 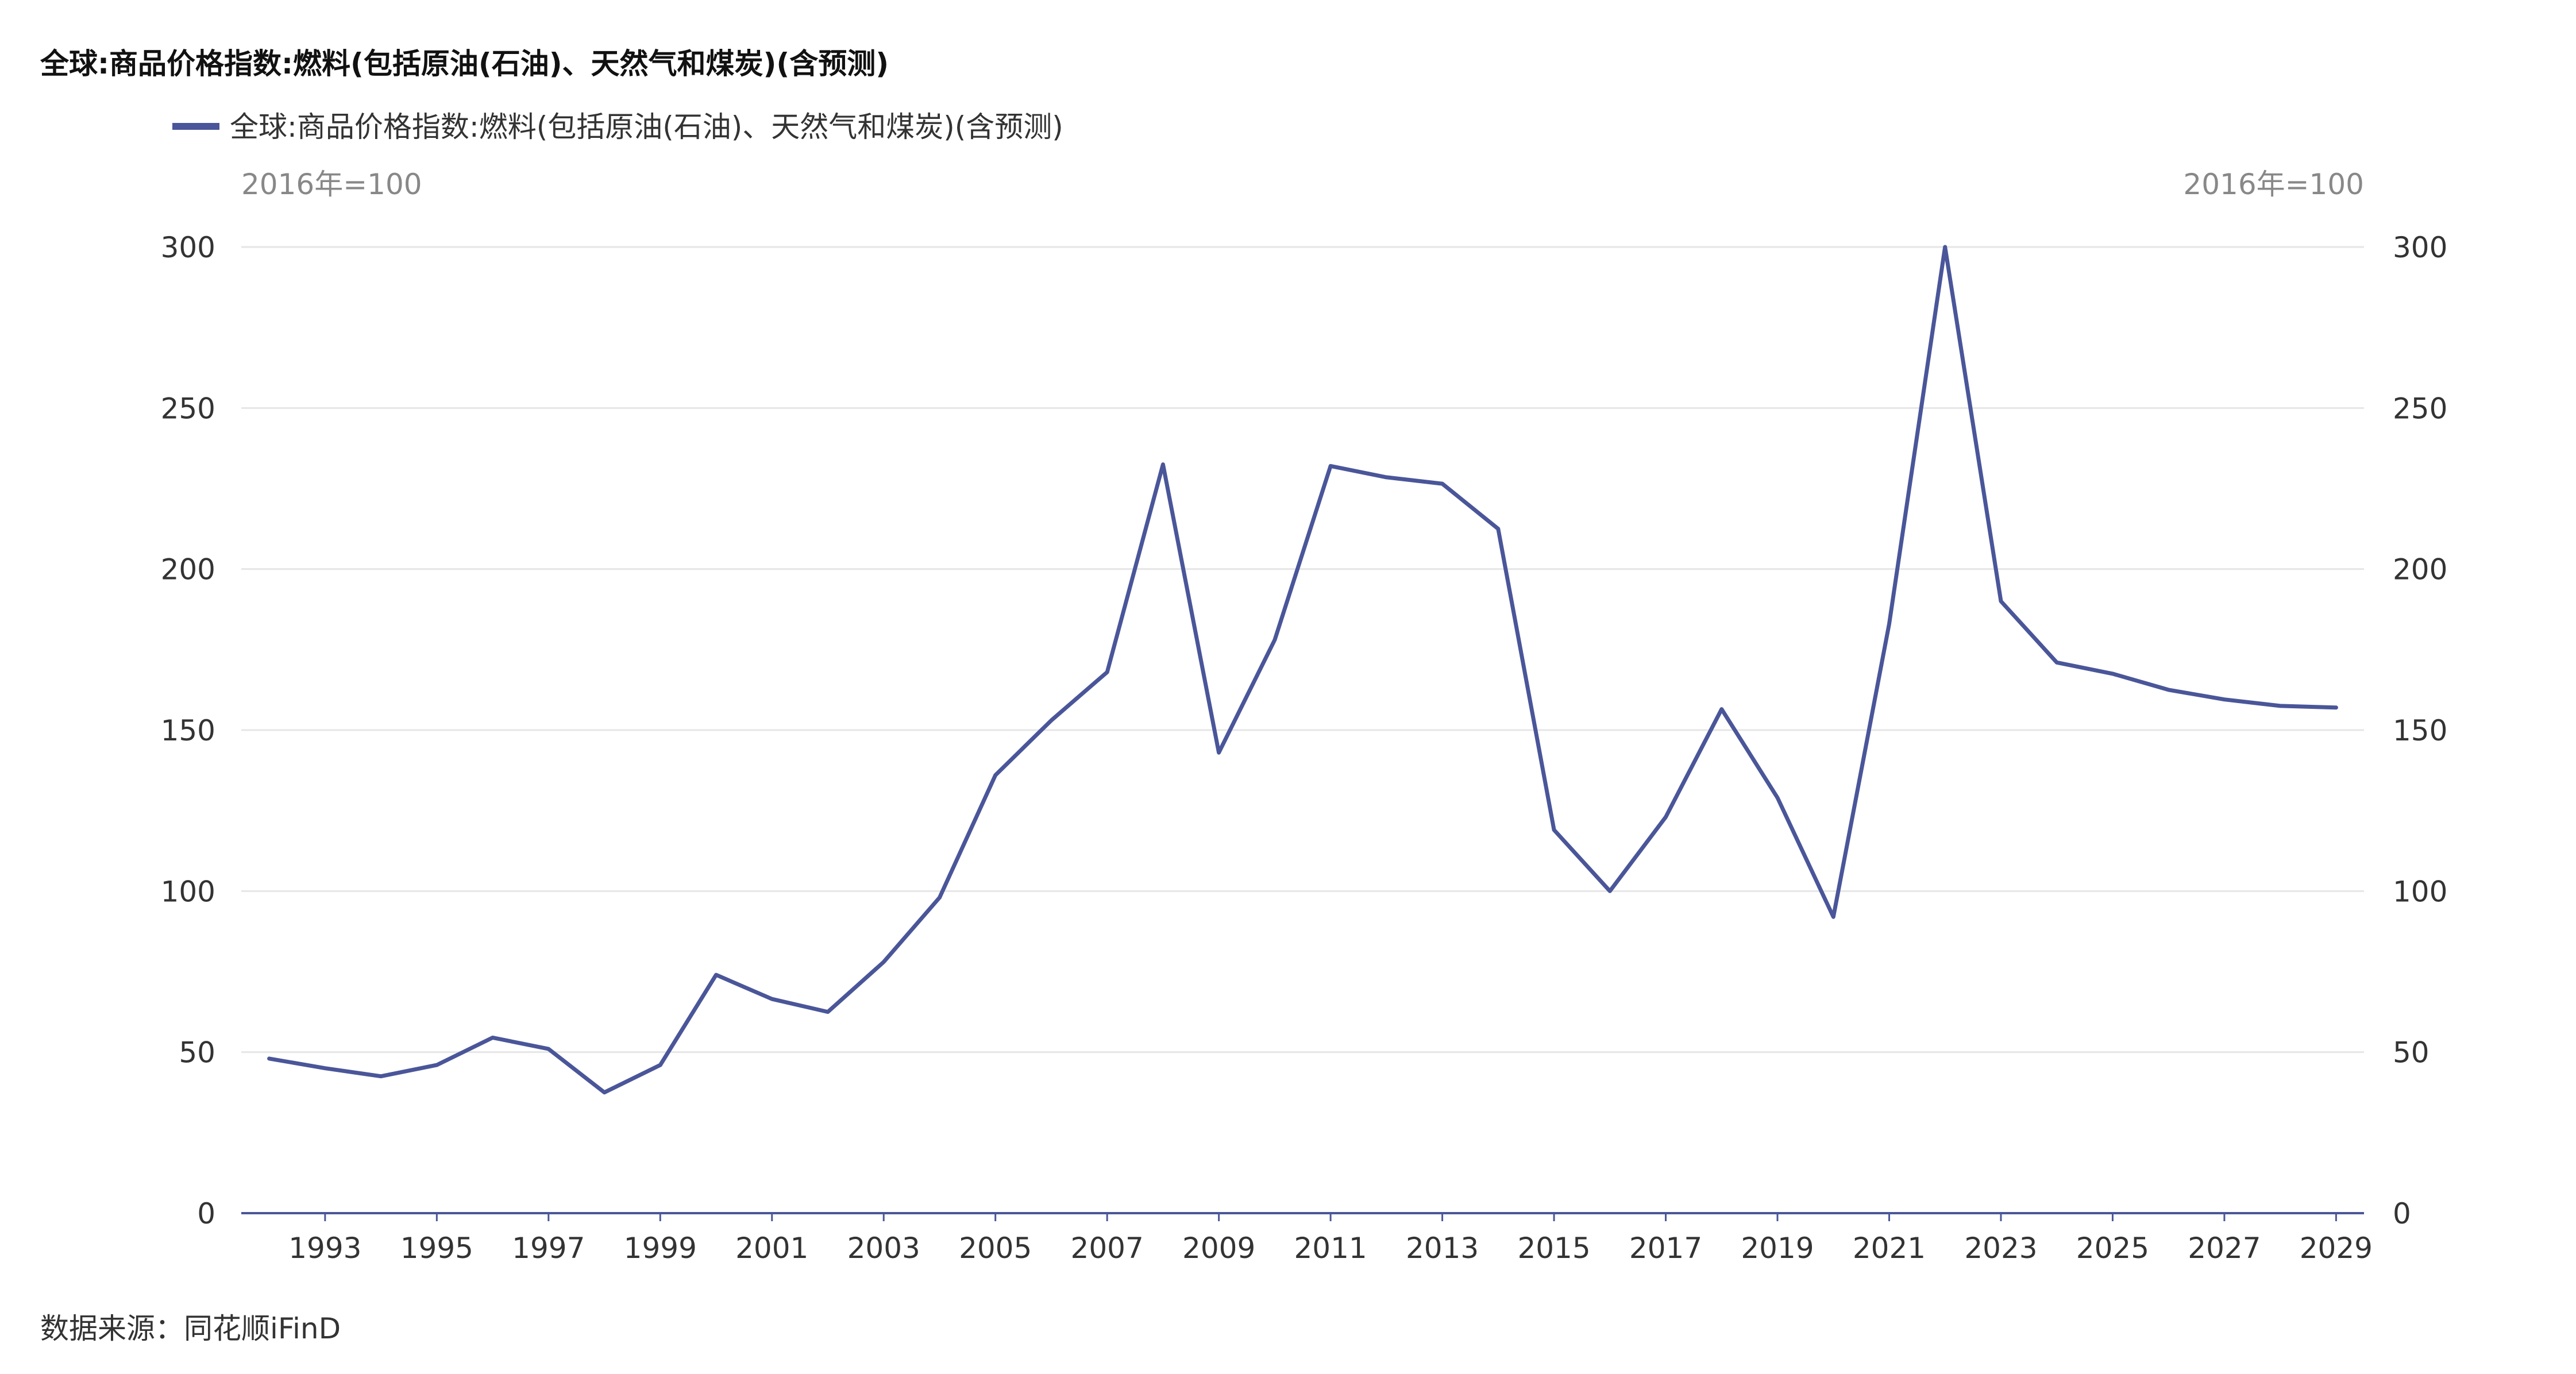 I want to click on x-tick-label: 2011, so click(x=1330, y=1248).